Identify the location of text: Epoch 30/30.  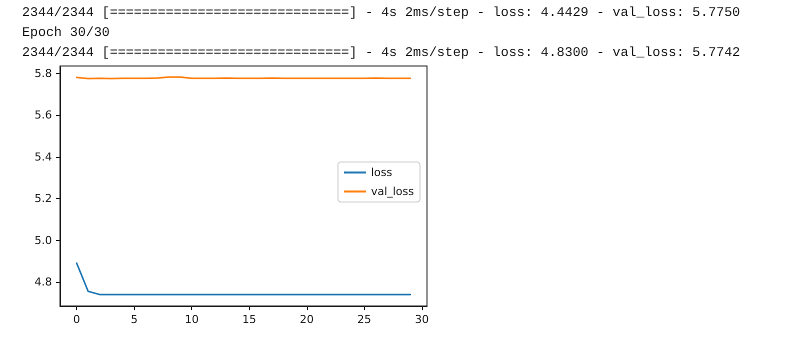
(66, 33).